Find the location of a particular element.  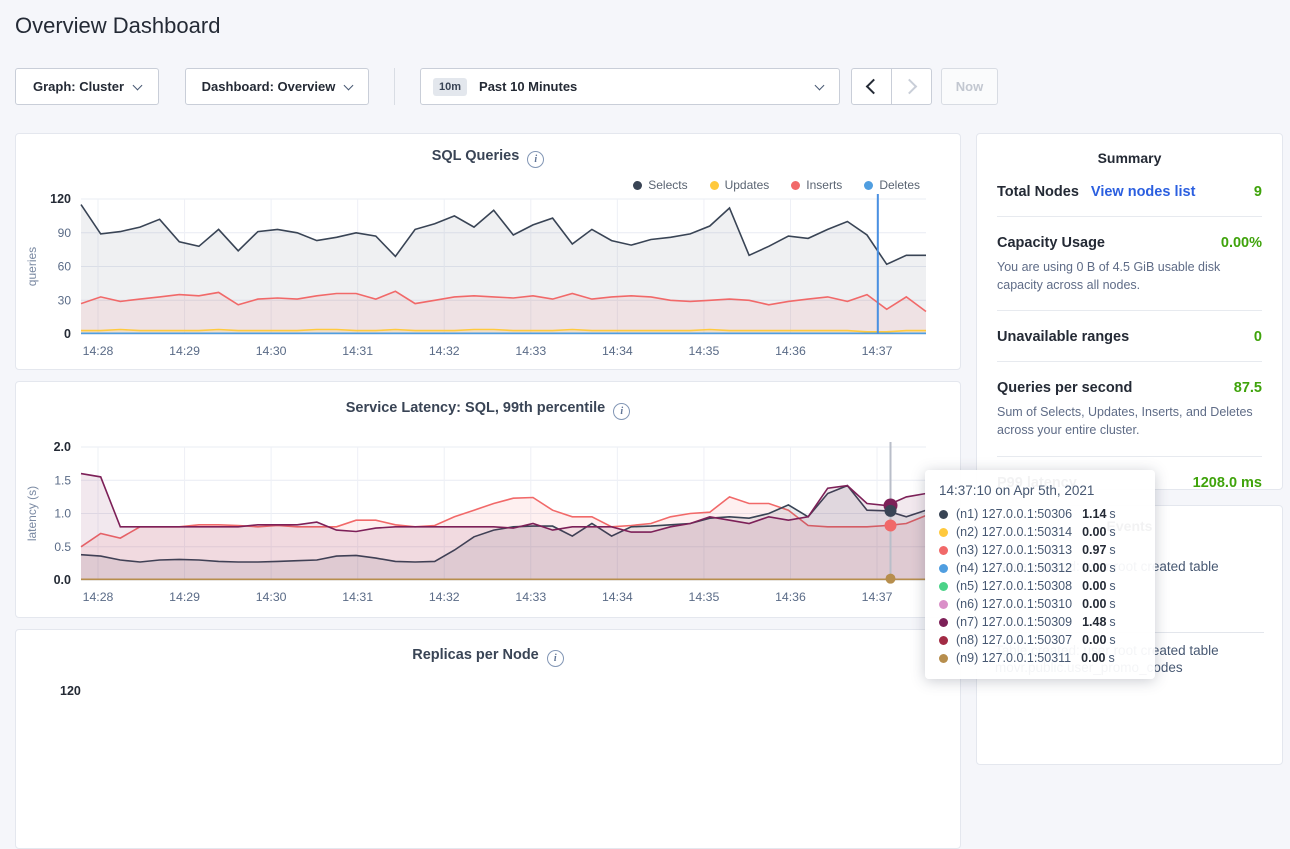

next-range-button is located at coordinates (911, 86).